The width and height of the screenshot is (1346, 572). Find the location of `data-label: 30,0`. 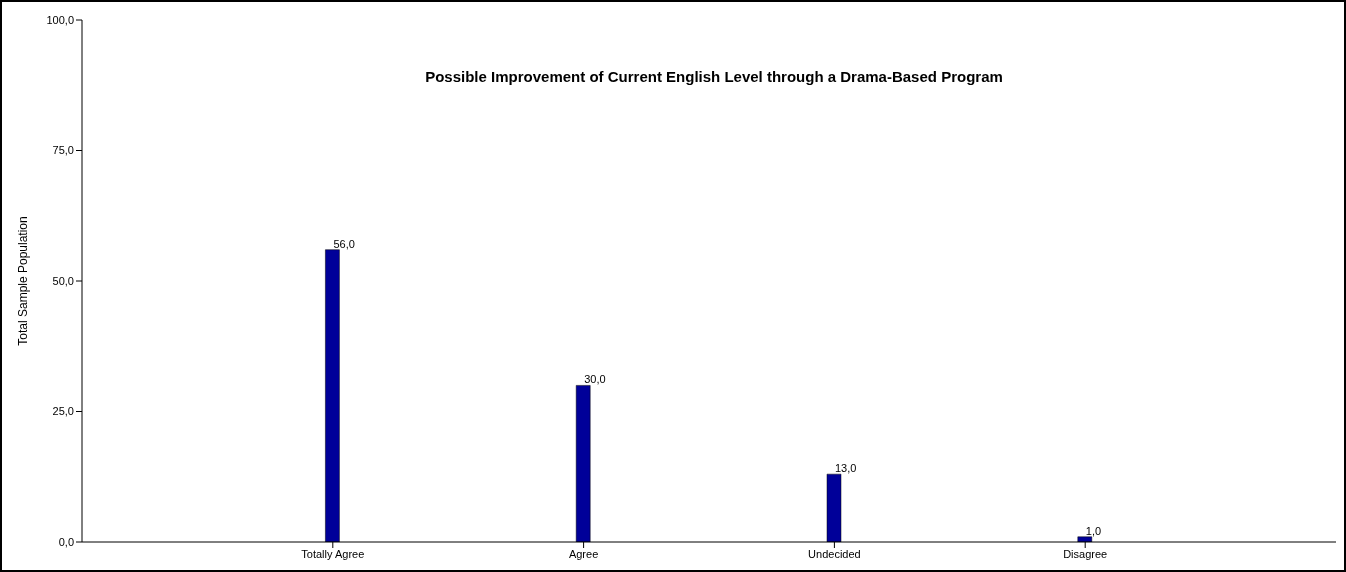

data-label: 30,0 is located at coordinates (595, 379).